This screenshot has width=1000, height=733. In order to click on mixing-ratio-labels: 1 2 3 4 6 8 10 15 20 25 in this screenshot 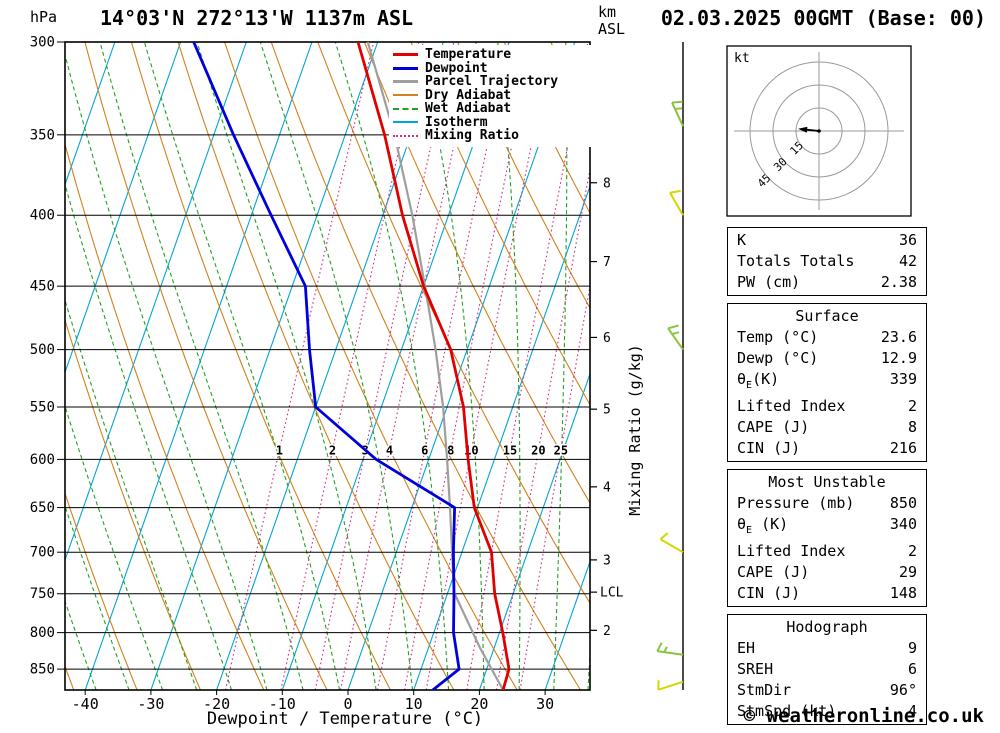, I will do `click(421, 450)`.